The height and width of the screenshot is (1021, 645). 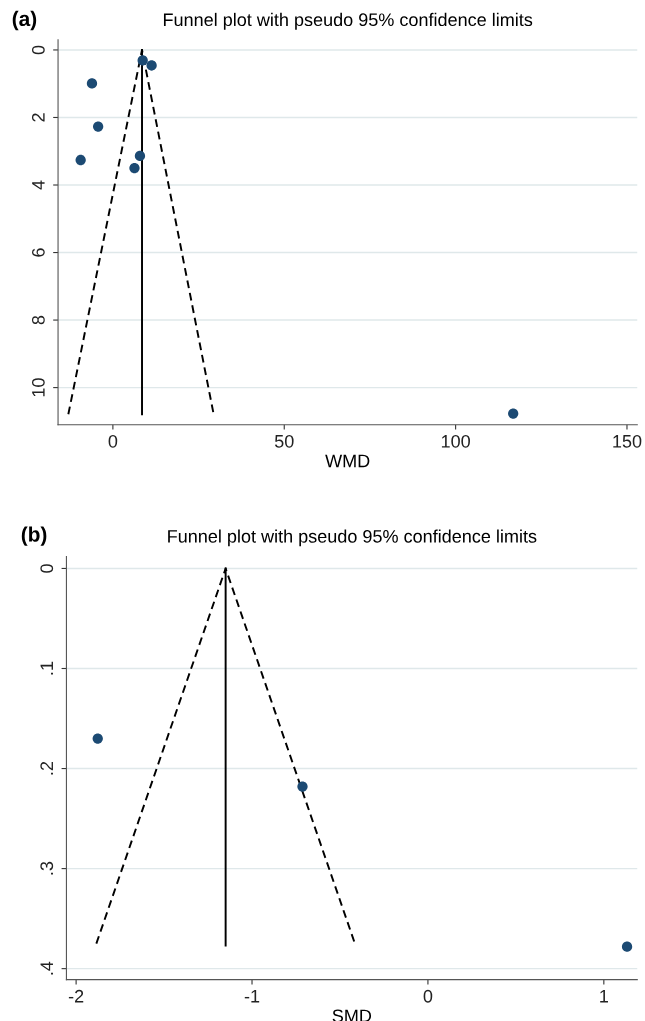 I want to click on x-tick-label: 150, so click(x=627, y=441).